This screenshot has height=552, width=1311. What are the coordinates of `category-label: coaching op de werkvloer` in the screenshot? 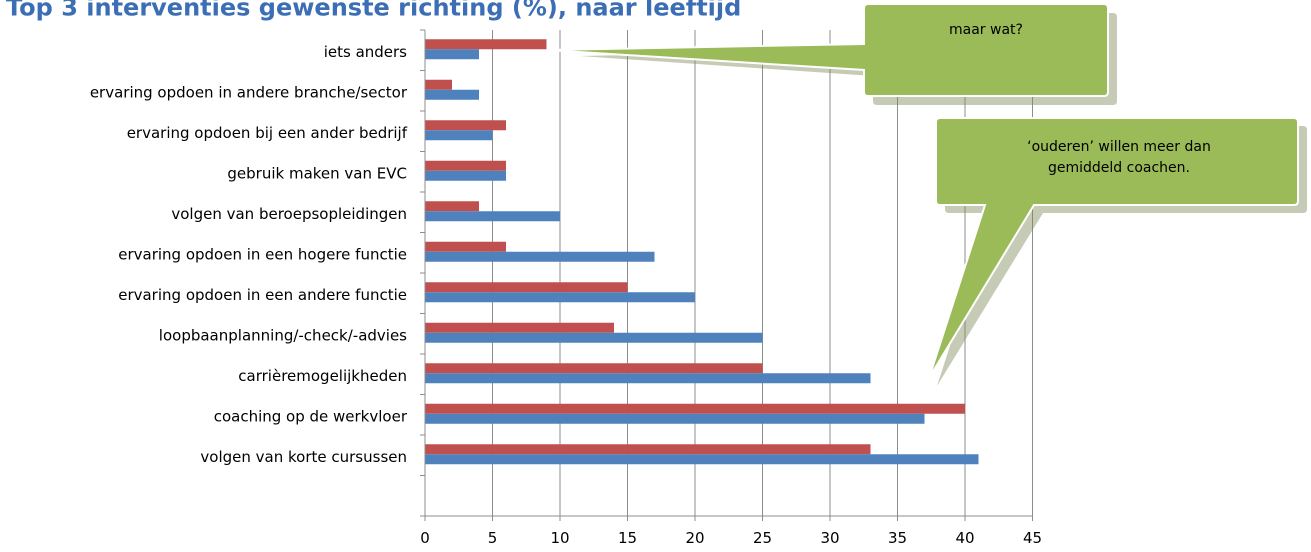 It's located at (311, 416).